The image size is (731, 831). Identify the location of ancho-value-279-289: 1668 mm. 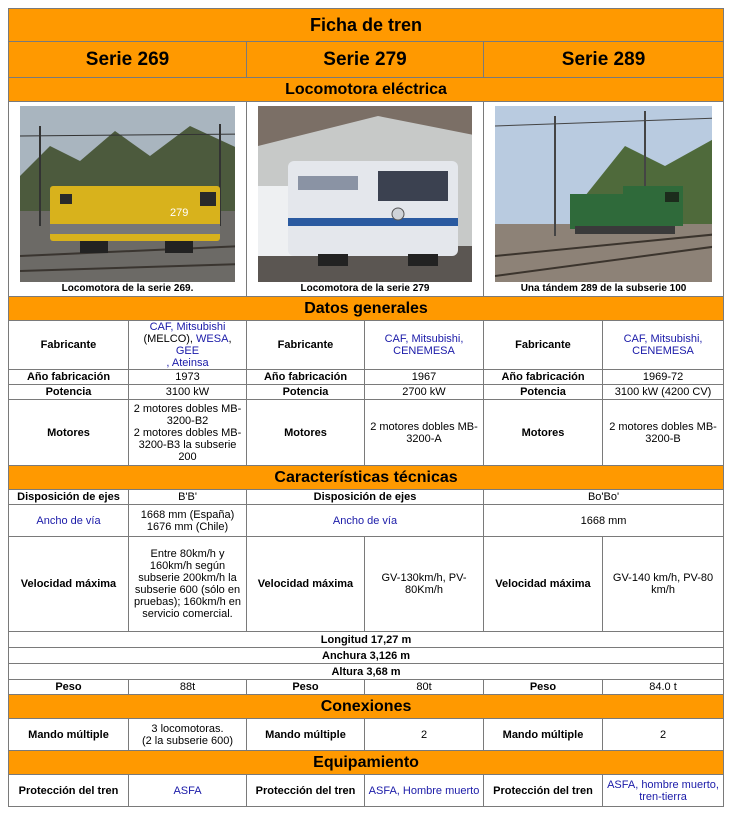
(603, 520).